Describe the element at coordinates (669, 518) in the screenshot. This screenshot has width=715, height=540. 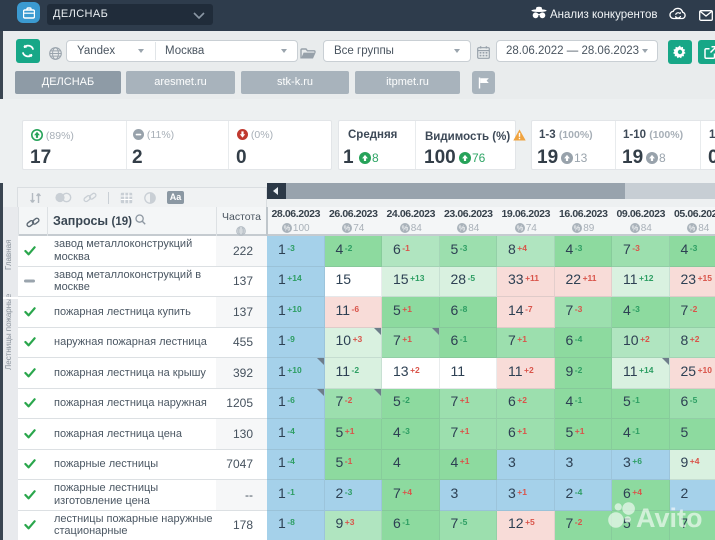
I see `svg-text: Avito` at that location.